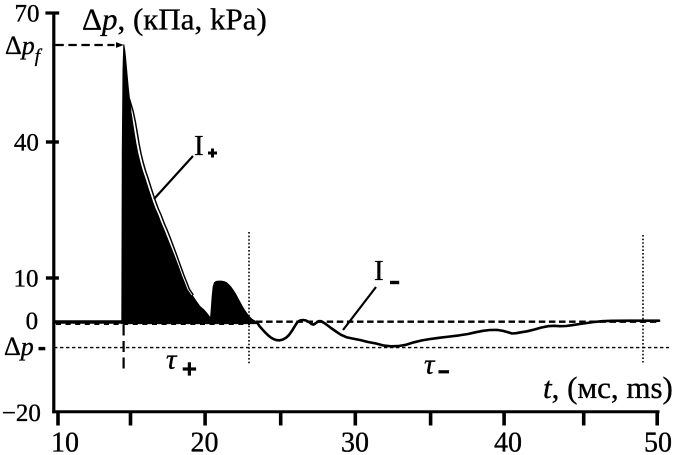  What do you see at coordinates (19, 346) in the screenshot?
I see `svg-text: Δp` at bounding box center [19, 346].